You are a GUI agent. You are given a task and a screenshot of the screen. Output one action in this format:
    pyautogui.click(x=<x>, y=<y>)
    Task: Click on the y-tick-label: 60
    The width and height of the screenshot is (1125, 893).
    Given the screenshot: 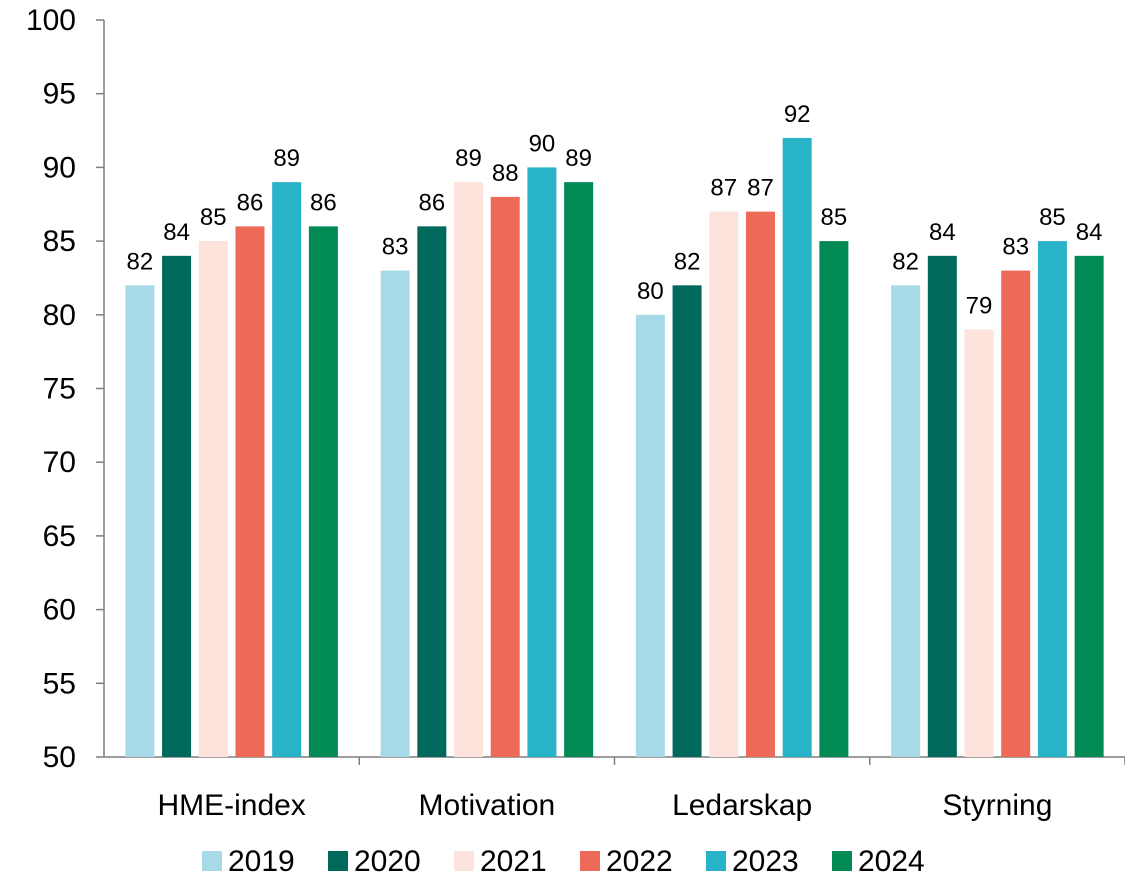 What is the action you would take?
    pyautogui.click(x=59, y=610)
    